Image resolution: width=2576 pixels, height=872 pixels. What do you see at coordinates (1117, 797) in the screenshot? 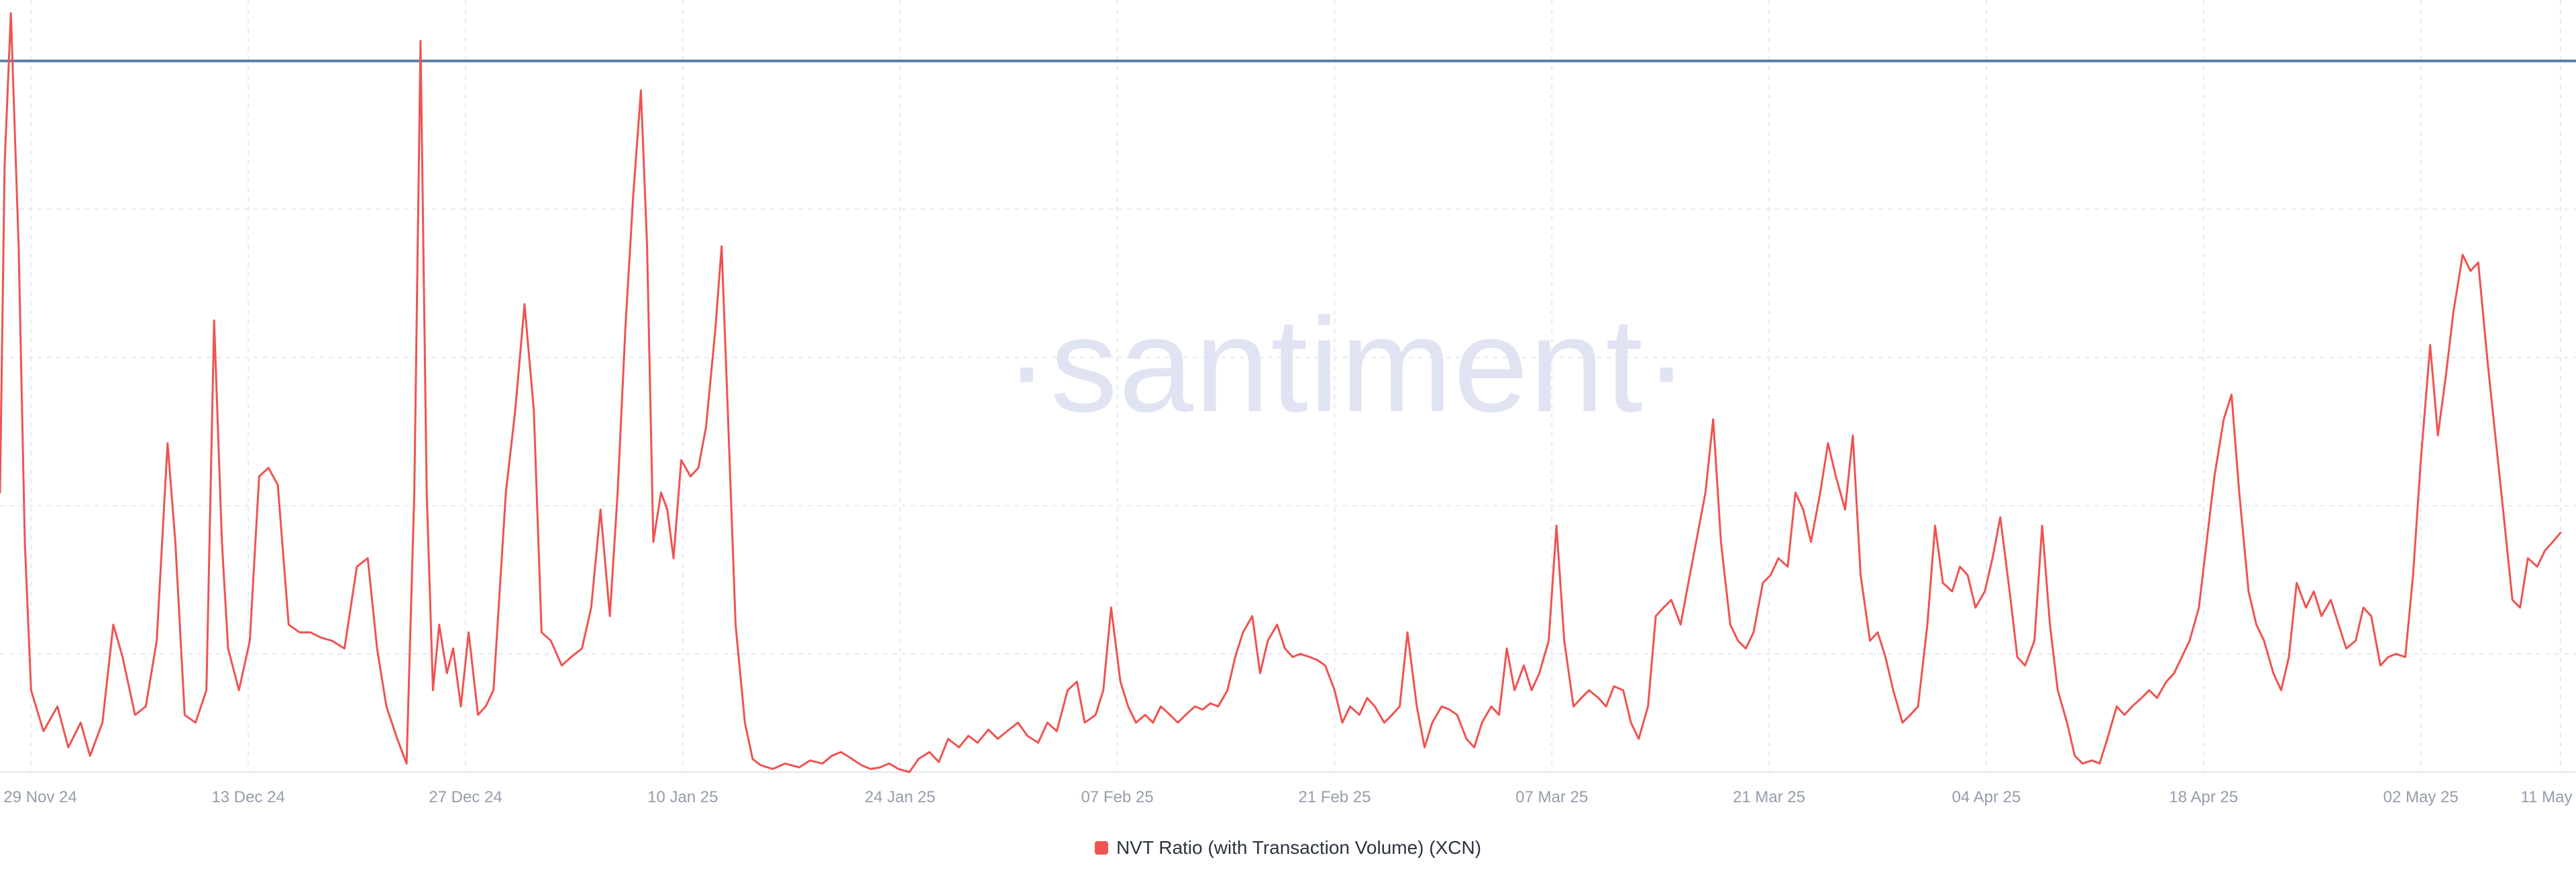
I see `x-tick-label: 07 Feb 25` at bounding box center [1117, 797].